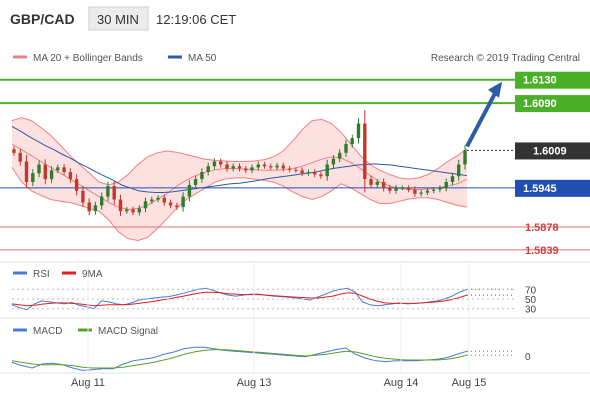  Describe the element at coordinates (531, 300) in the screenshot. I see `rsi-tick-label: 50` at that location.